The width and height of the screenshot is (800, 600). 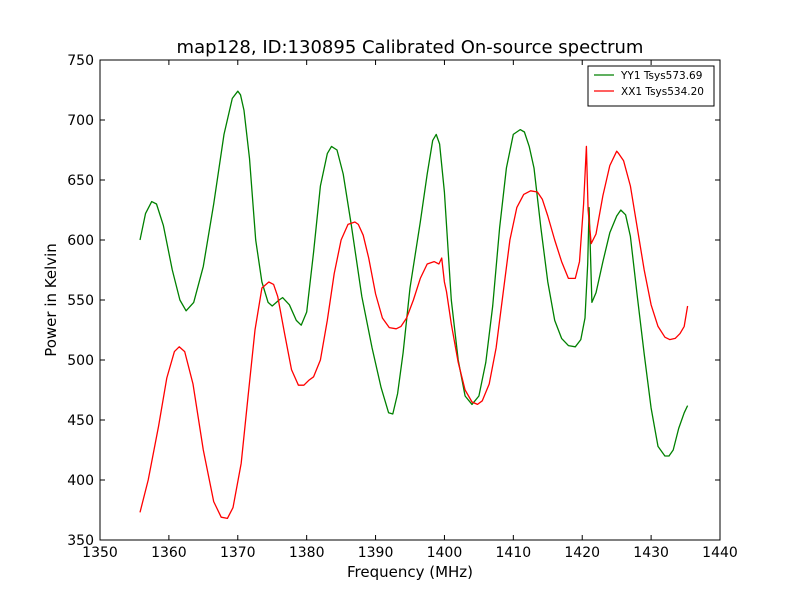 What do you see at coordinates (80, 421) in the screenshot?
I see `y-tick-label: 450` at bounding box center [80, 421].